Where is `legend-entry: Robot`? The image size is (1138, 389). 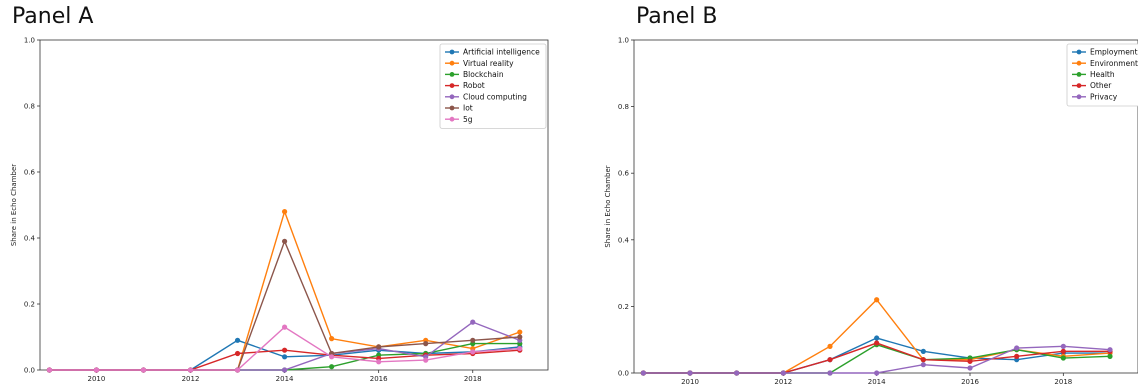 legend-entry: Robot is located at coordinates (474, 85).